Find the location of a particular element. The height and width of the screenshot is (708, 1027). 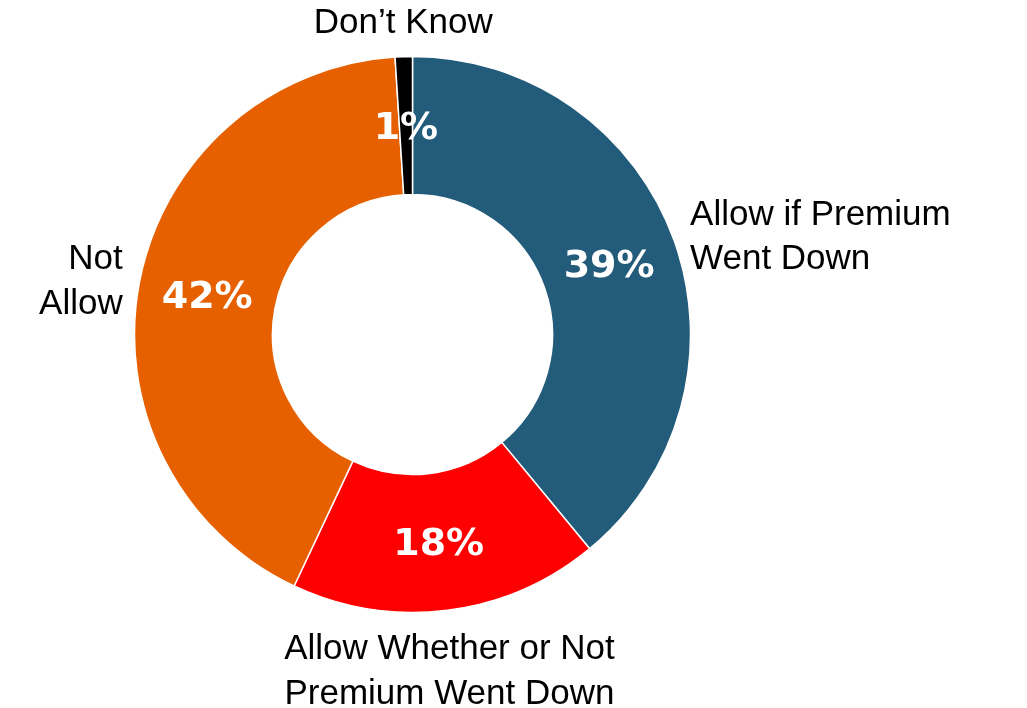

slice-label: Allow if Premium Went Down is located at coordinates (820, 234).